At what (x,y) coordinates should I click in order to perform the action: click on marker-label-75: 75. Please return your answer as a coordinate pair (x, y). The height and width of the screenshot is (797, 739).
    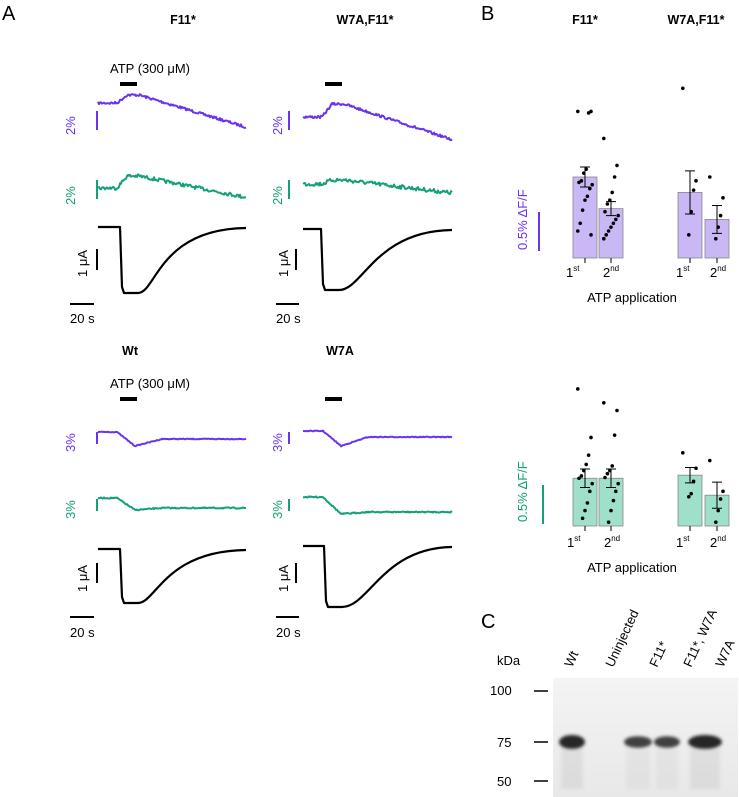
    Looking at the image, I should click on (504, 742).